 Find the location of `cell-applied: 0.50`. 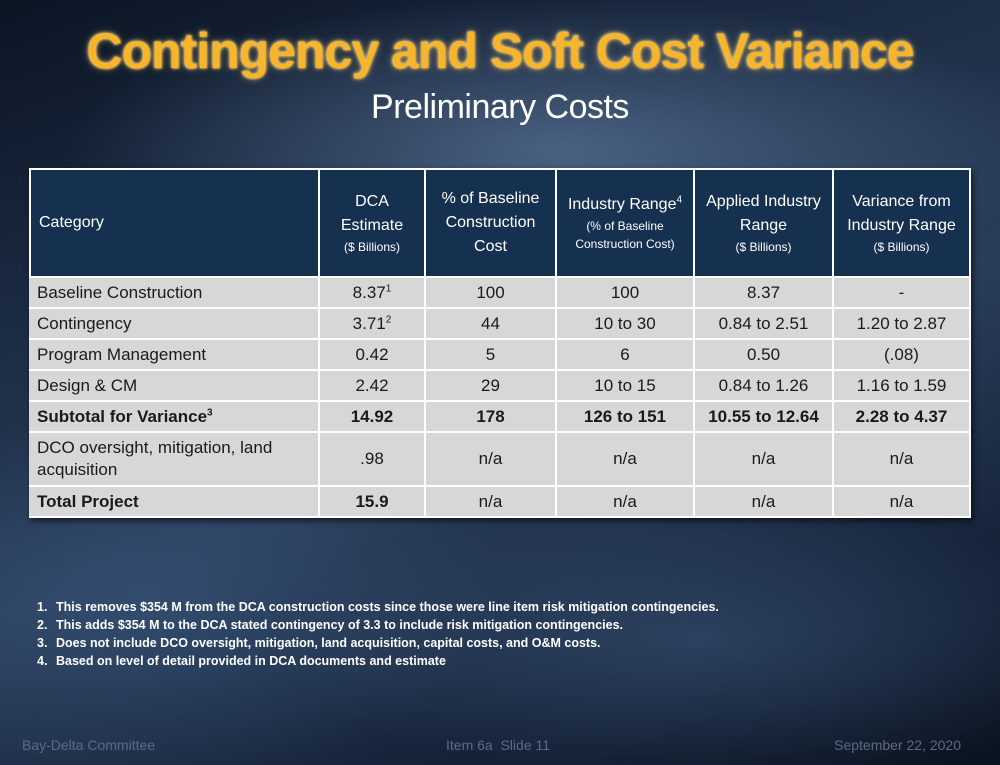

cell-applied: 0.50 is located at coordinates (764, 353).